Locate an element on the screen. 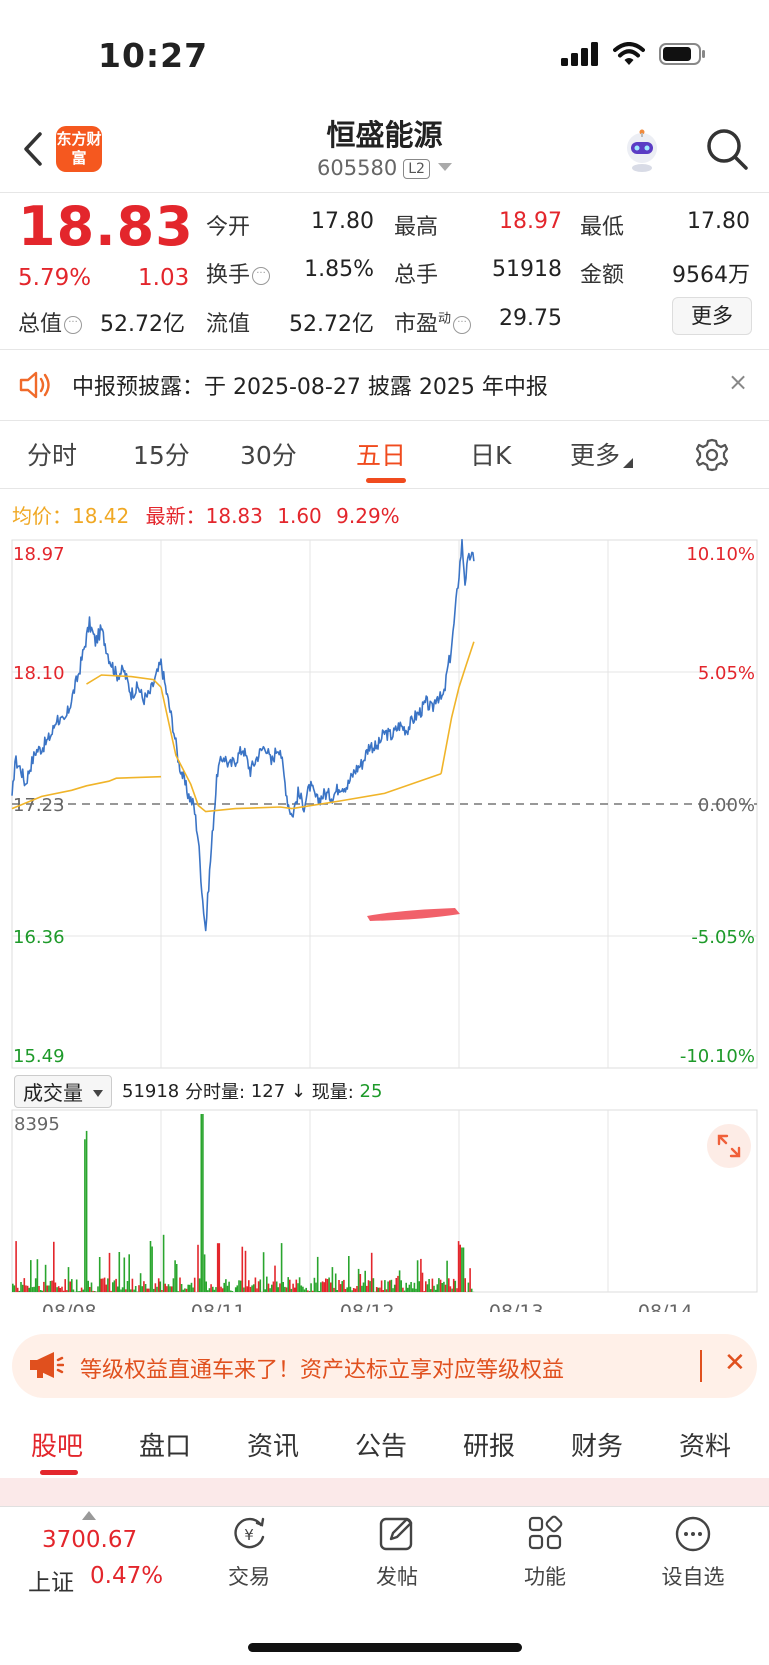  close-icon: × is located at coordinates (738, 382).